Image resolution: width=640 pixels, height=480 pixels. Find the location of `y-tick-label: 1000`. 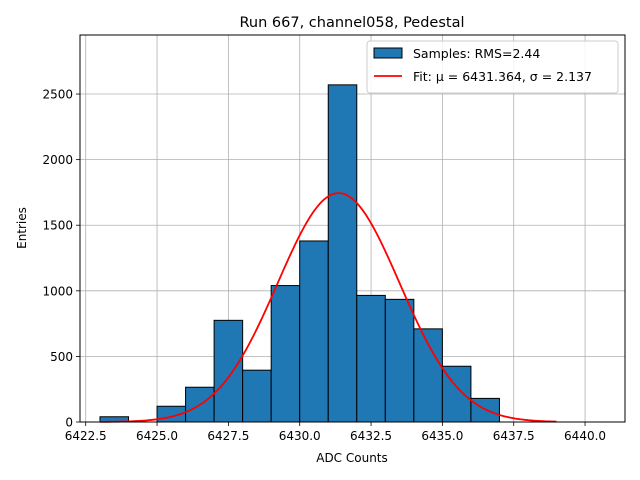

y-tick-label: 1000 is located at coordinates (57, 291).